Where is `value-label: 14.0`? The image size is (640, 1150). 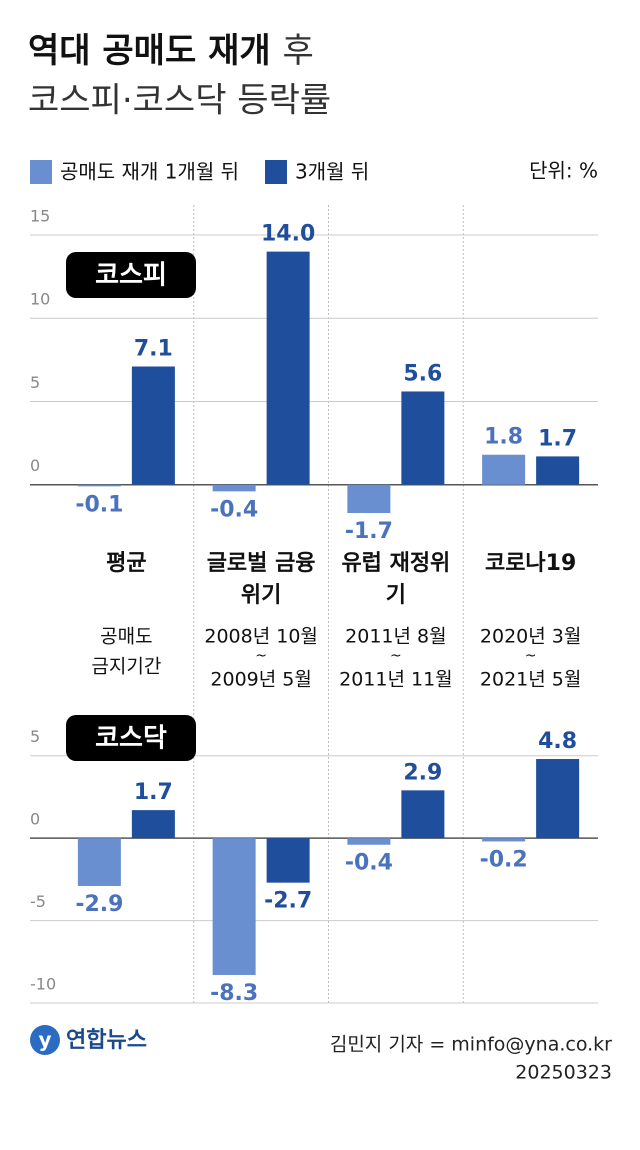
value-label: 14.0 is located at coordinates (288, 234).